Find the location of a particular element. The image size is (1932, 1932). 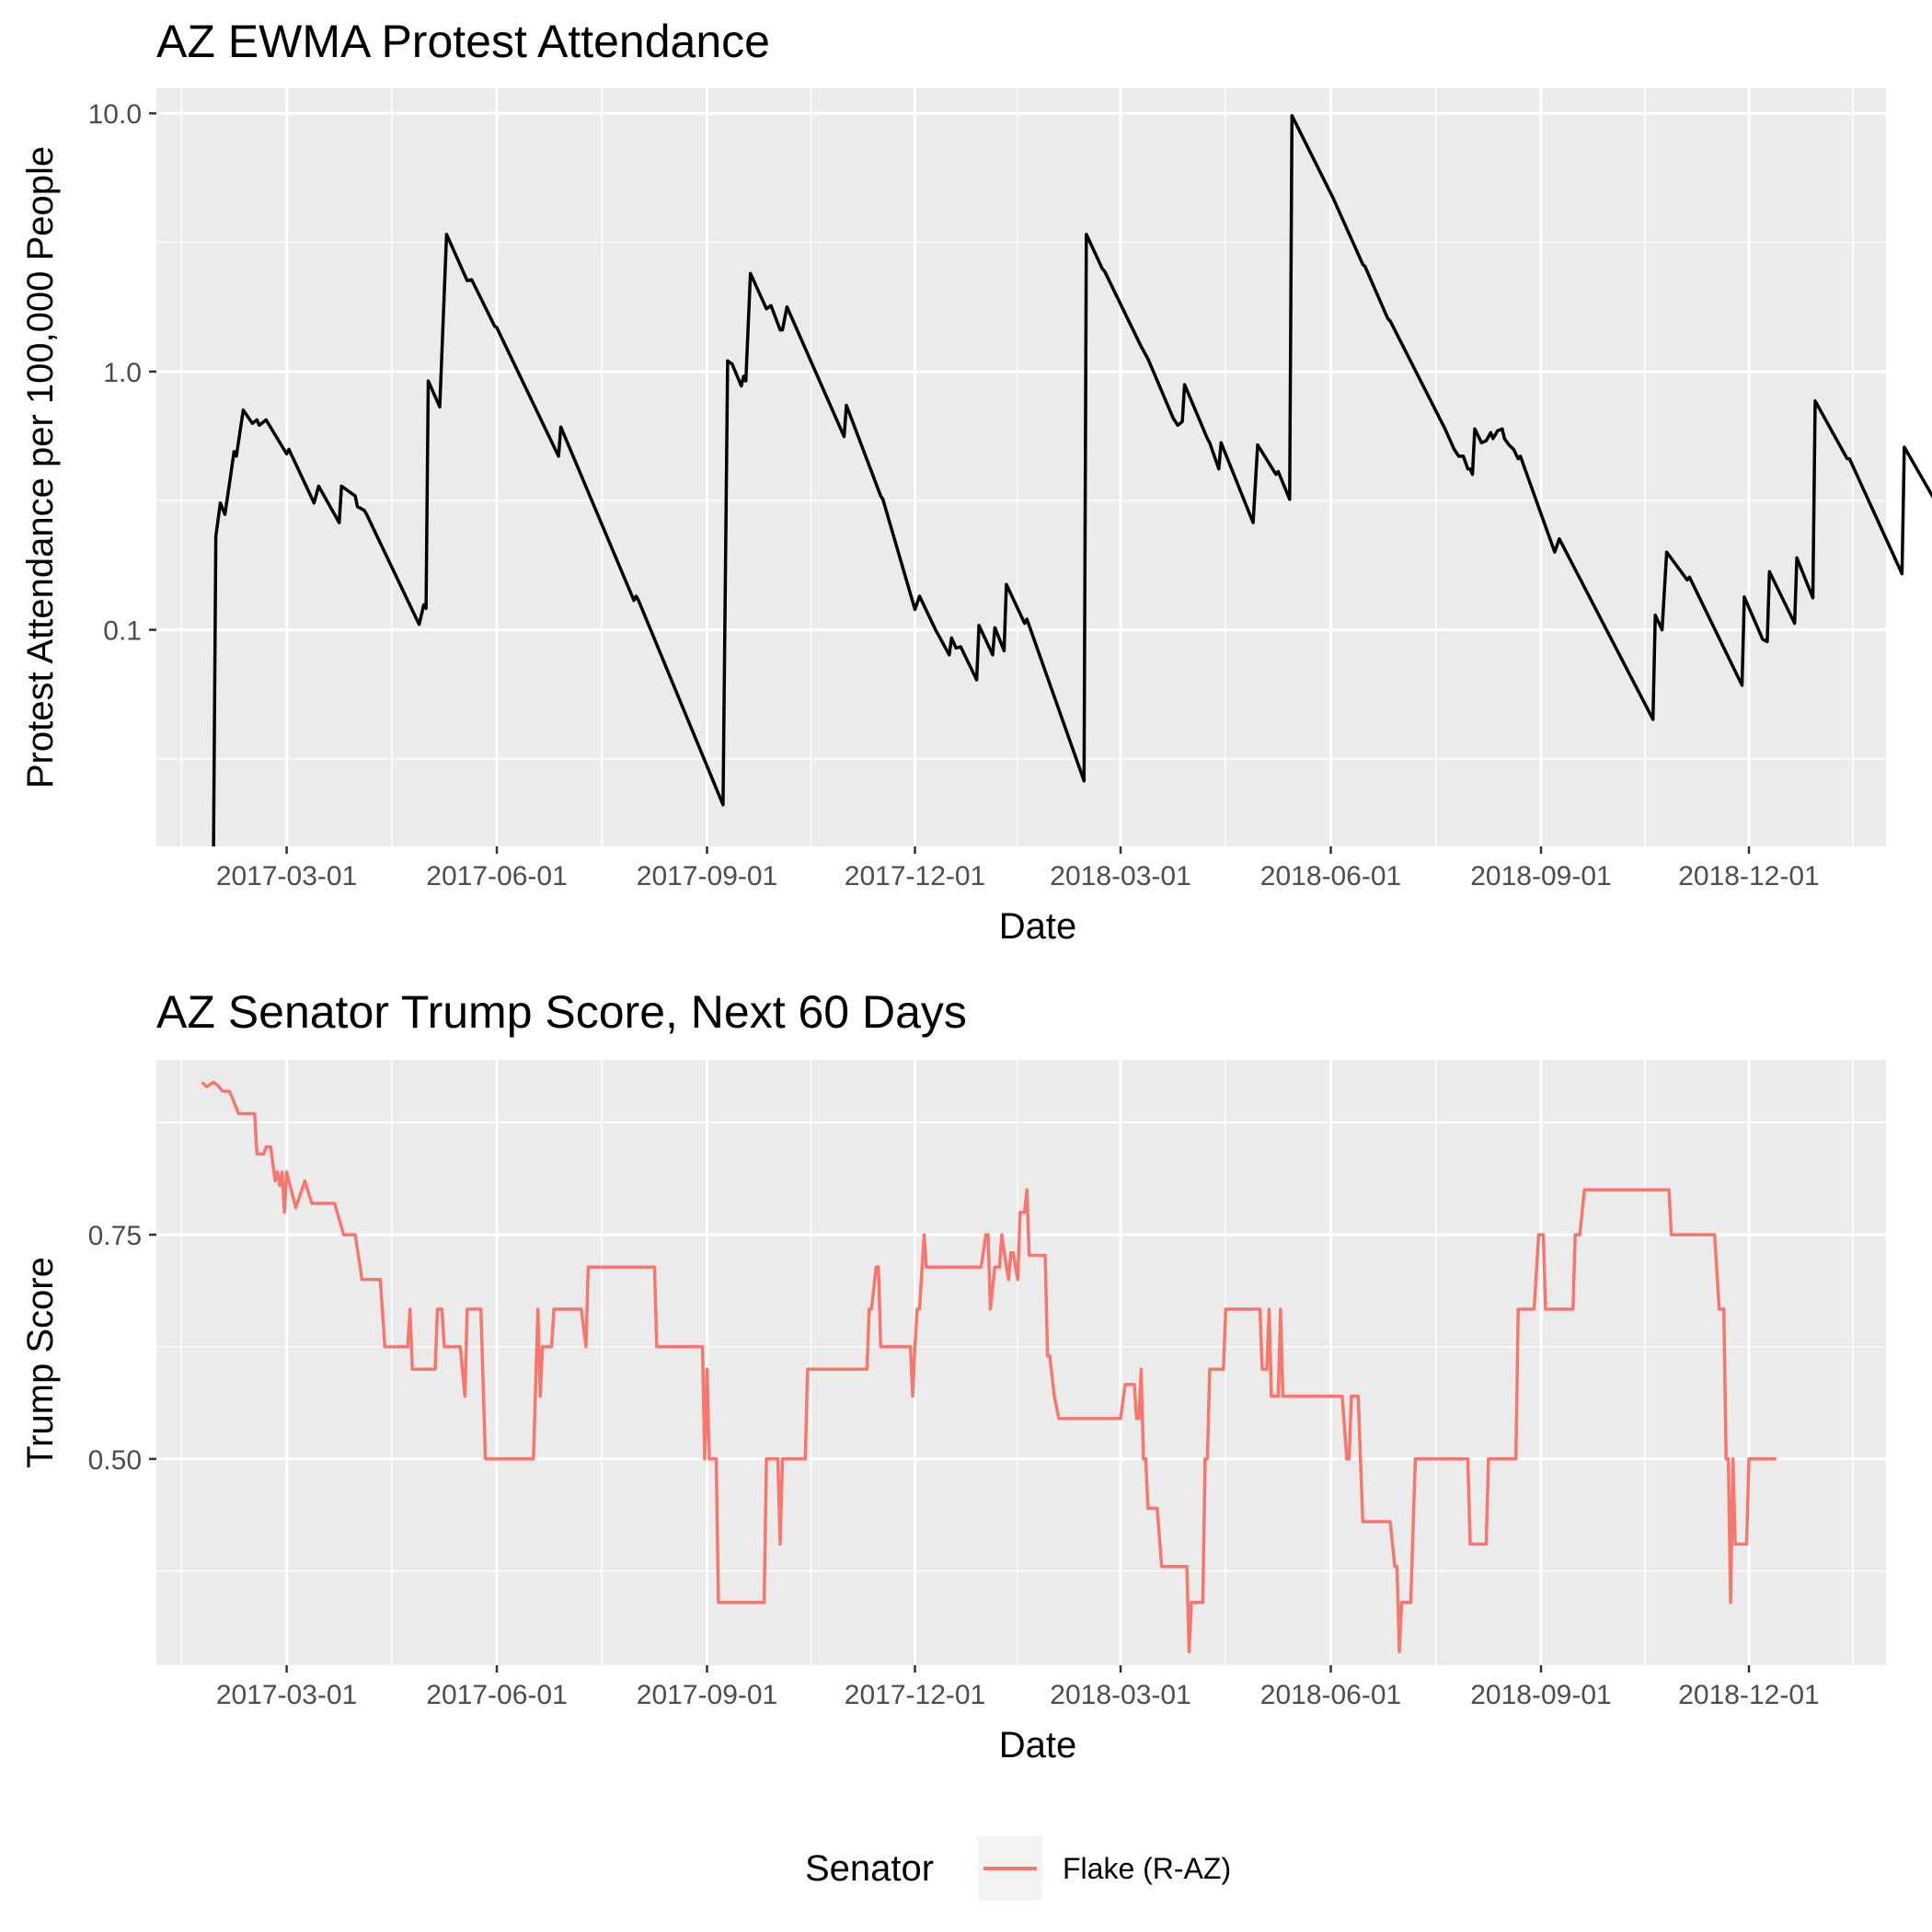

legend-title: Senator is located at coordinates (869, 1868).